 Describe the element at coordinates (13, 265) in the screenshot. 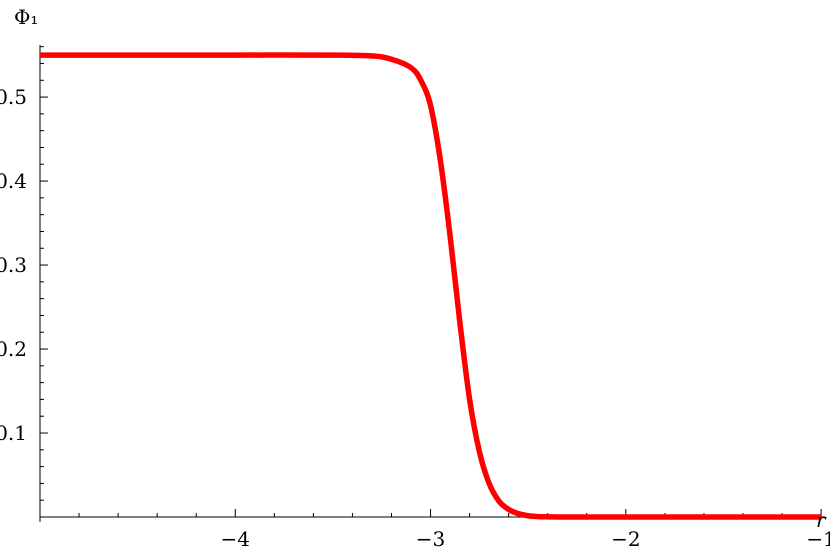

I see `y-tick-label: 0.3` at that location.